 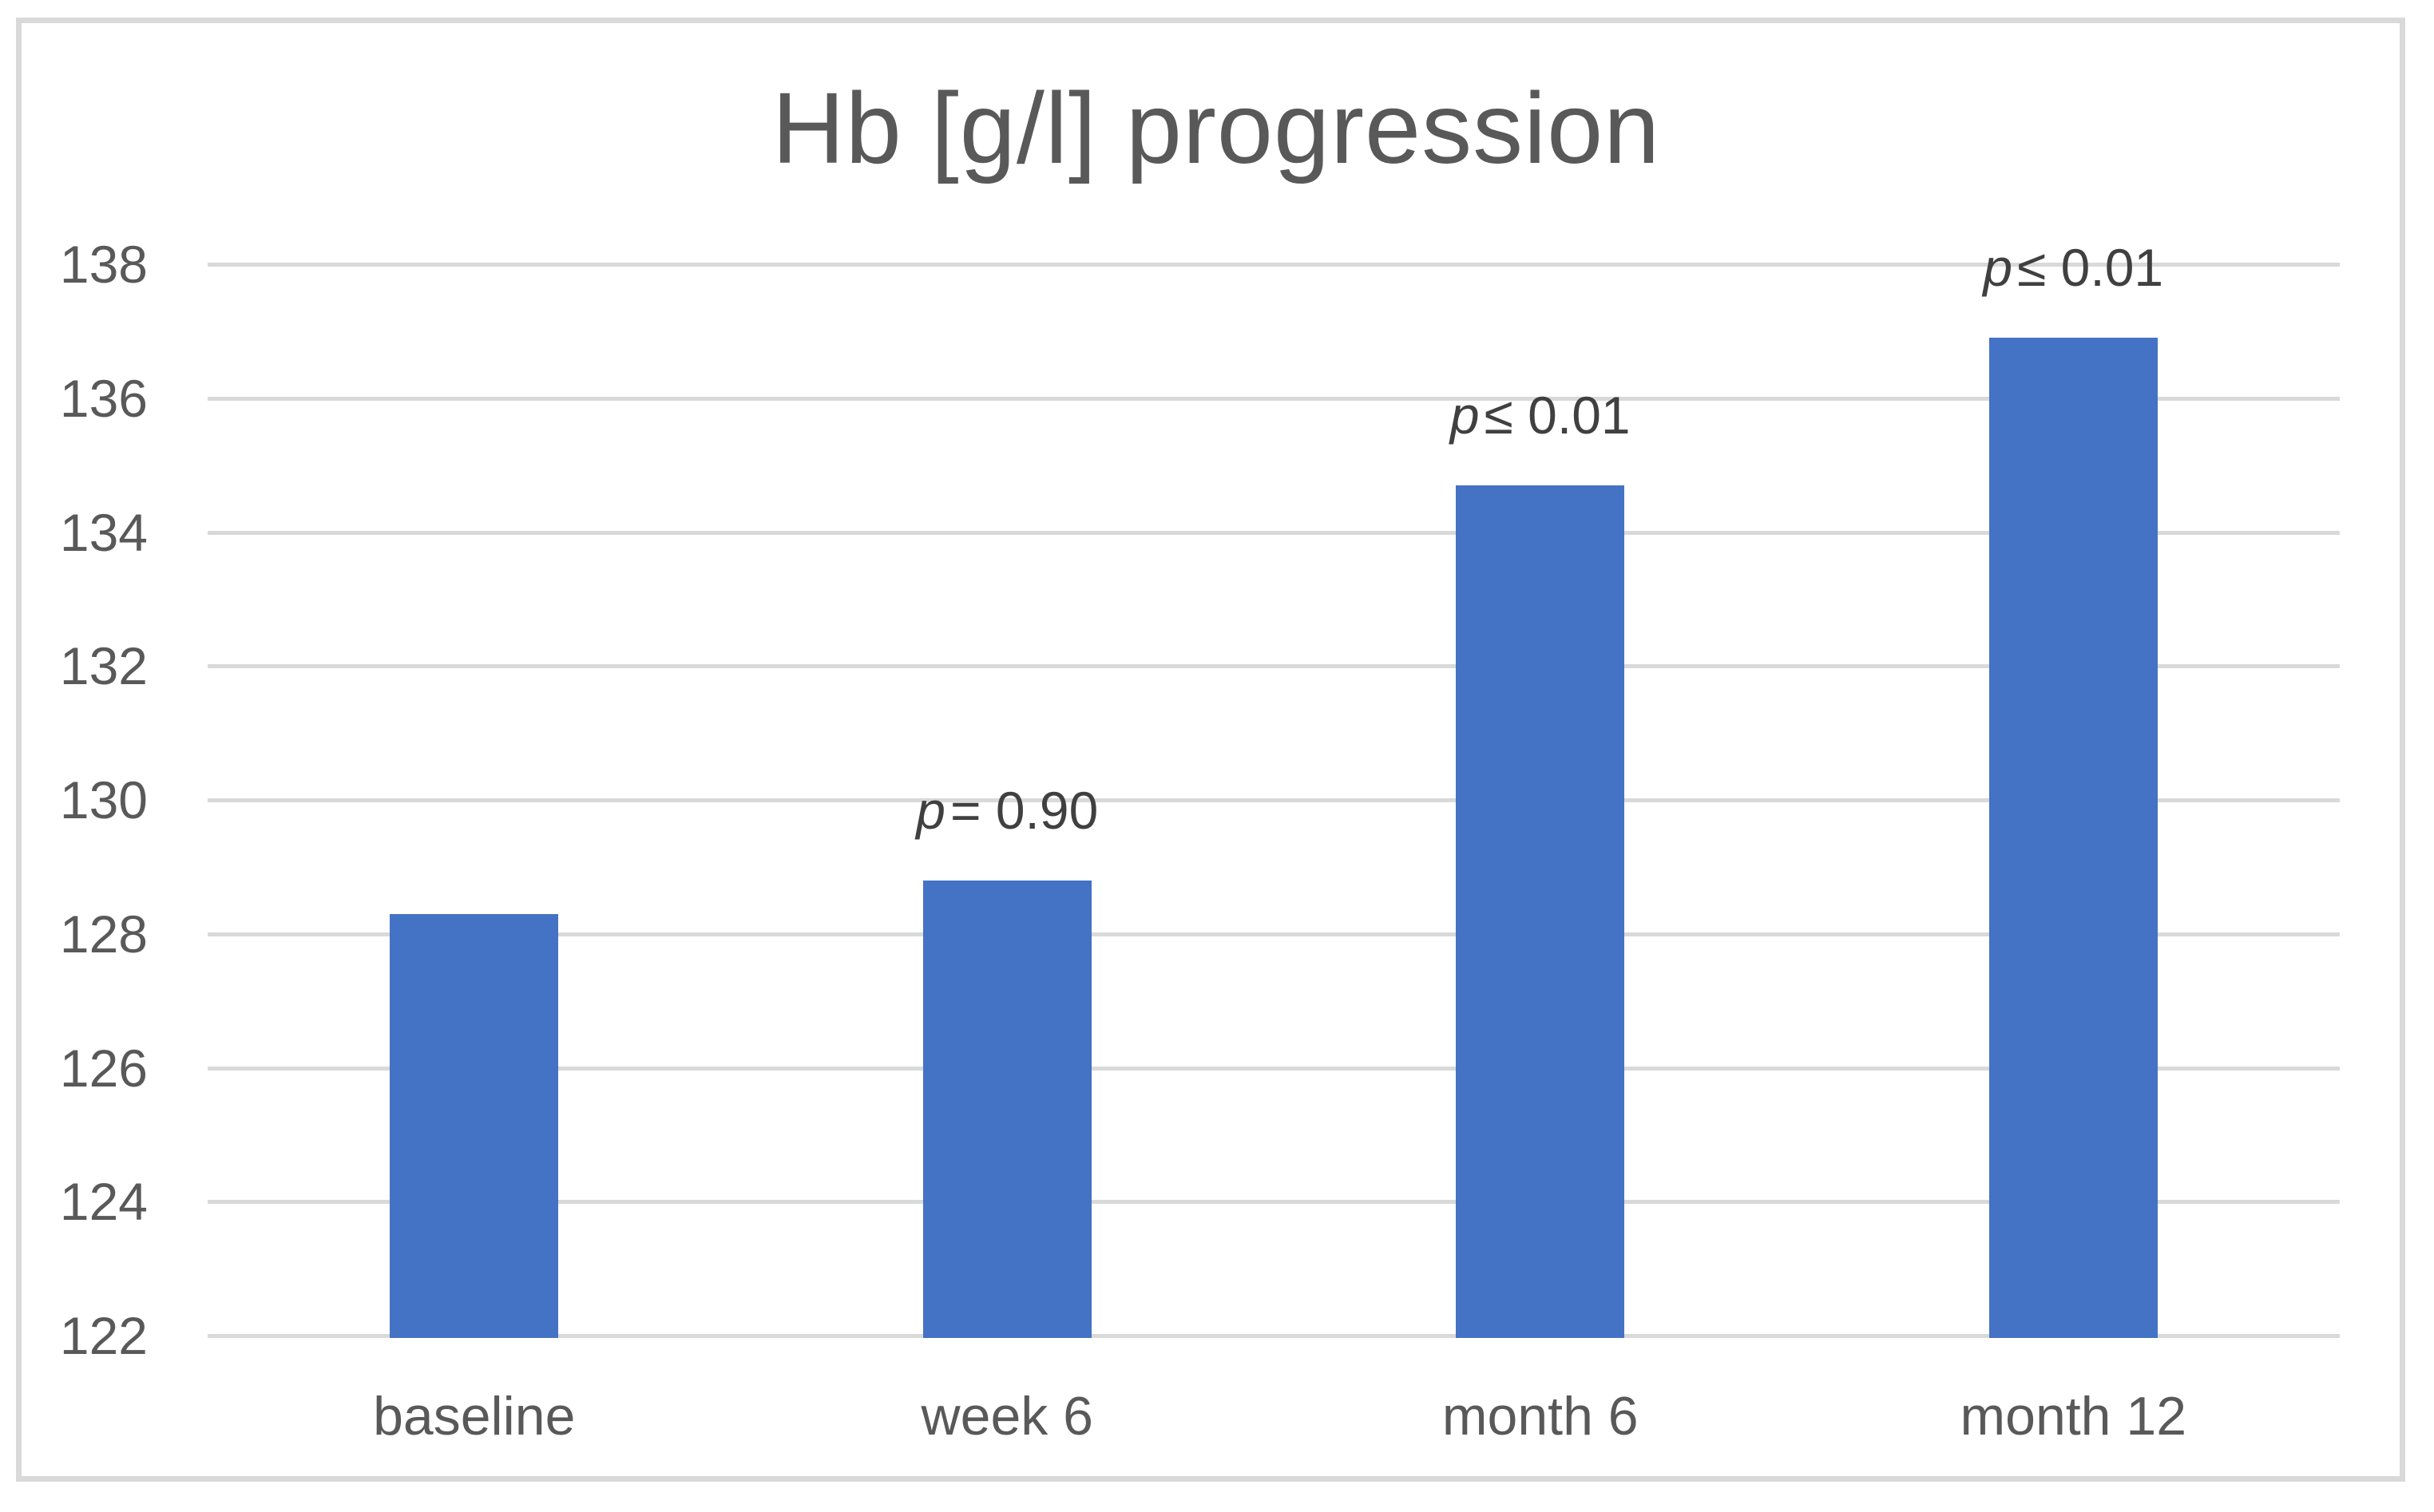 What do you see at coordinates (2073, 1416) in the screenshot?
I see `x-axis-category-label: month 12` at bounding box center [2073, 1416].